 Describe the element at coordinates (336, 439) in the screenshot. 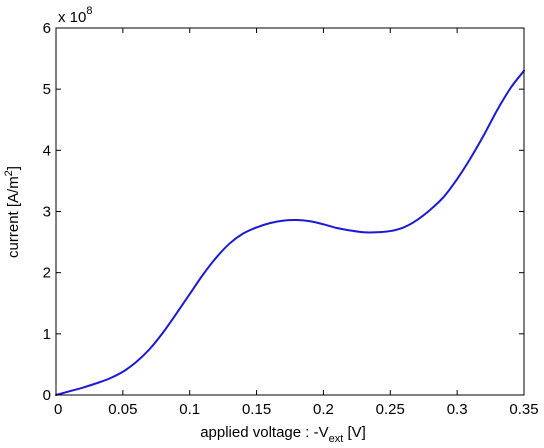

I see `x-axis-label-sub: ext` at that location.